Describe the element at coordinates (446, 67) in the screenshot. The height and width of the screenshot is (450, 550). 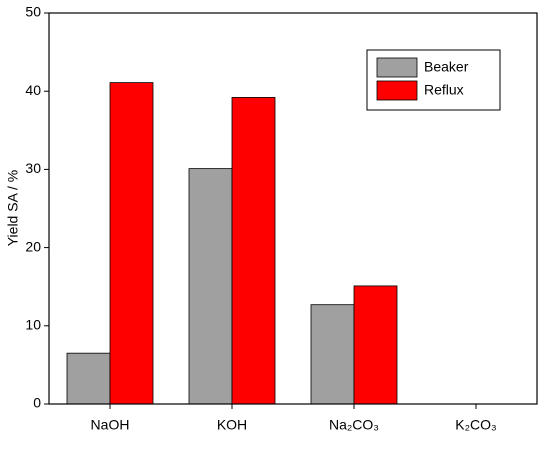
I see `legend-label: Beaker` at that location.